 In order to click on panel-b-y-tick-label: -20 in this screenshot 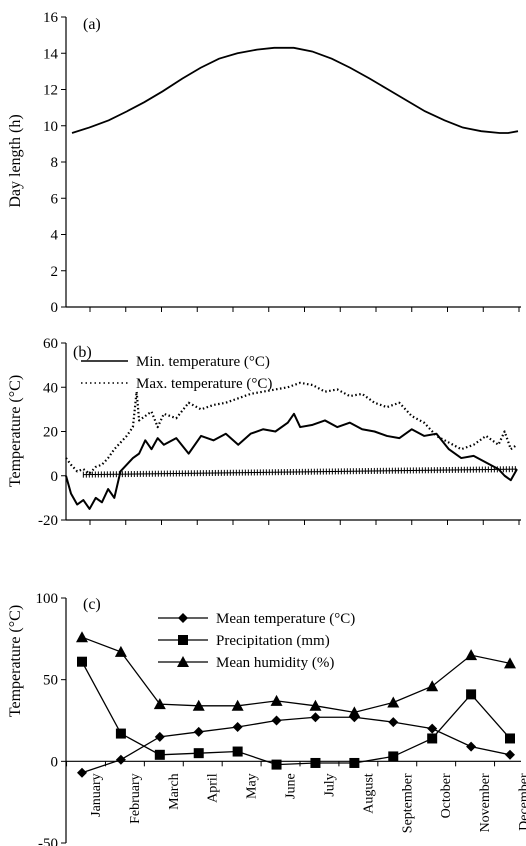, I will do `click(48, 521)`.